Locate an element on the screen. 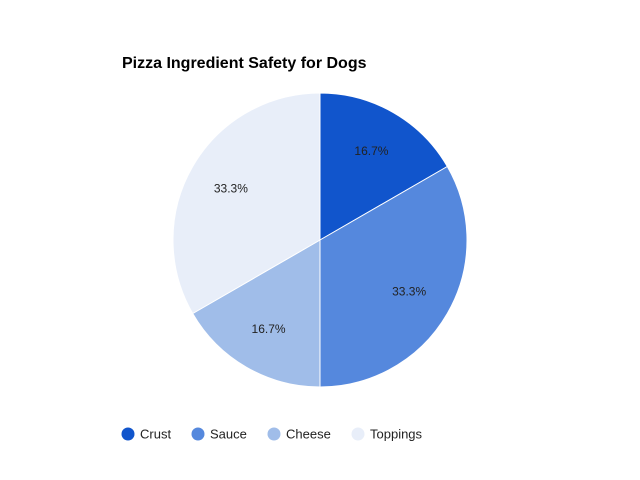  chart-title: Pizza Ingredient Safety for Dogs is located at coordinates (244, 63).